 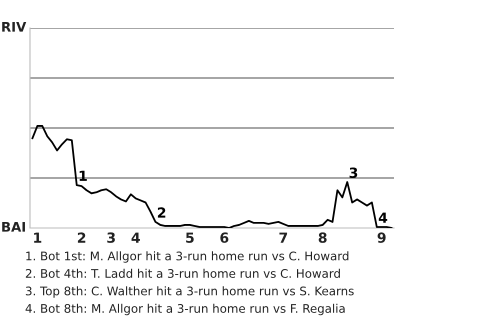 What do you see at coordinates (183, 273) in the screenshot?
I see `text: 2. Bot 4th: T. Ladd hit a 3-run home run vs C. Howard` at bounding box center [183, 273].